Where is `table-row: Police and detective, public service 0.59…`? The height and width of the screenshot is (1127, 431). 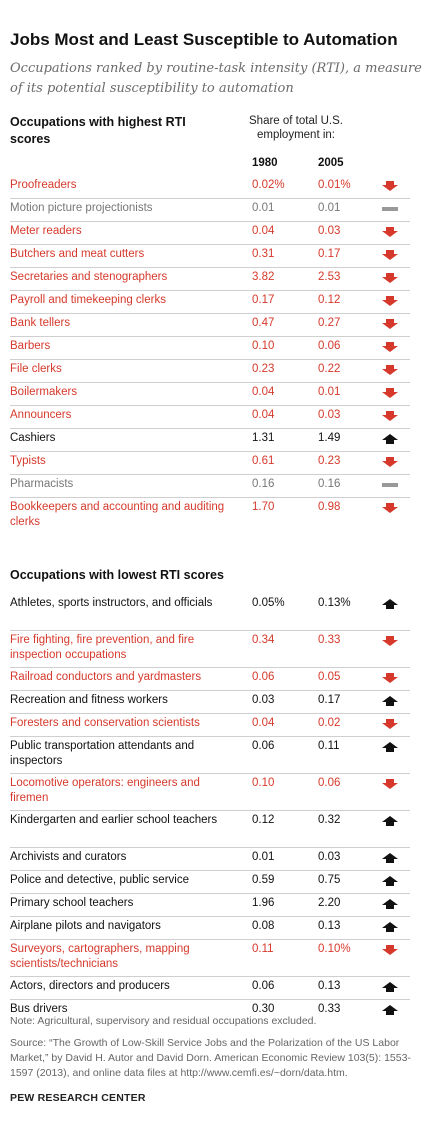 table-row: Police and detective, public service 0.59… is located at coordinates (215, 882).